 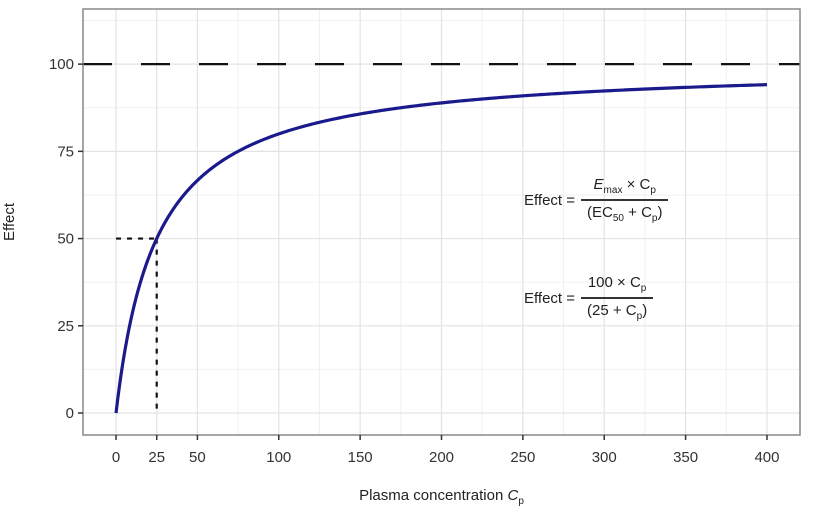 What do you see at coordinates (617, 284) in the screenshot?
I see `equation-numerator: 100 × Cp` at bounding box center [617, 284].